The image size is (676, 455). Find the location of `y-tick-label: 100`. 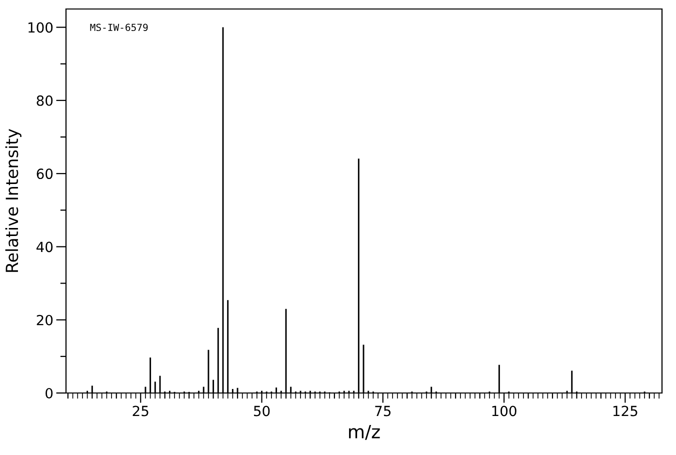

y-tick-label: 100 is located at coordinates (40, 27).